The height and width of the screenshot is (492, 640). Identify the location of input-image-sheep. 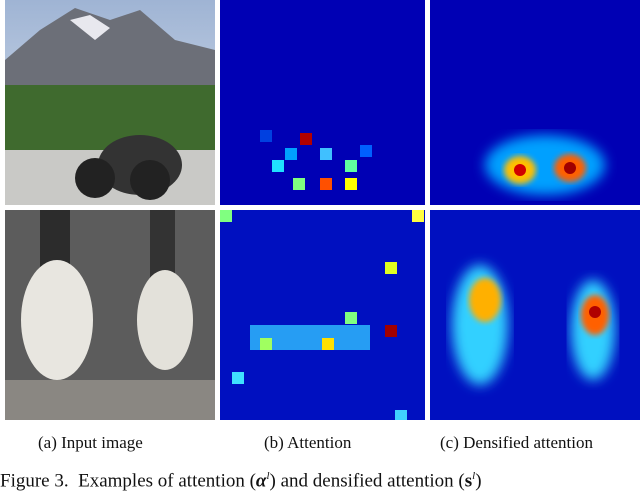
(110, 315).